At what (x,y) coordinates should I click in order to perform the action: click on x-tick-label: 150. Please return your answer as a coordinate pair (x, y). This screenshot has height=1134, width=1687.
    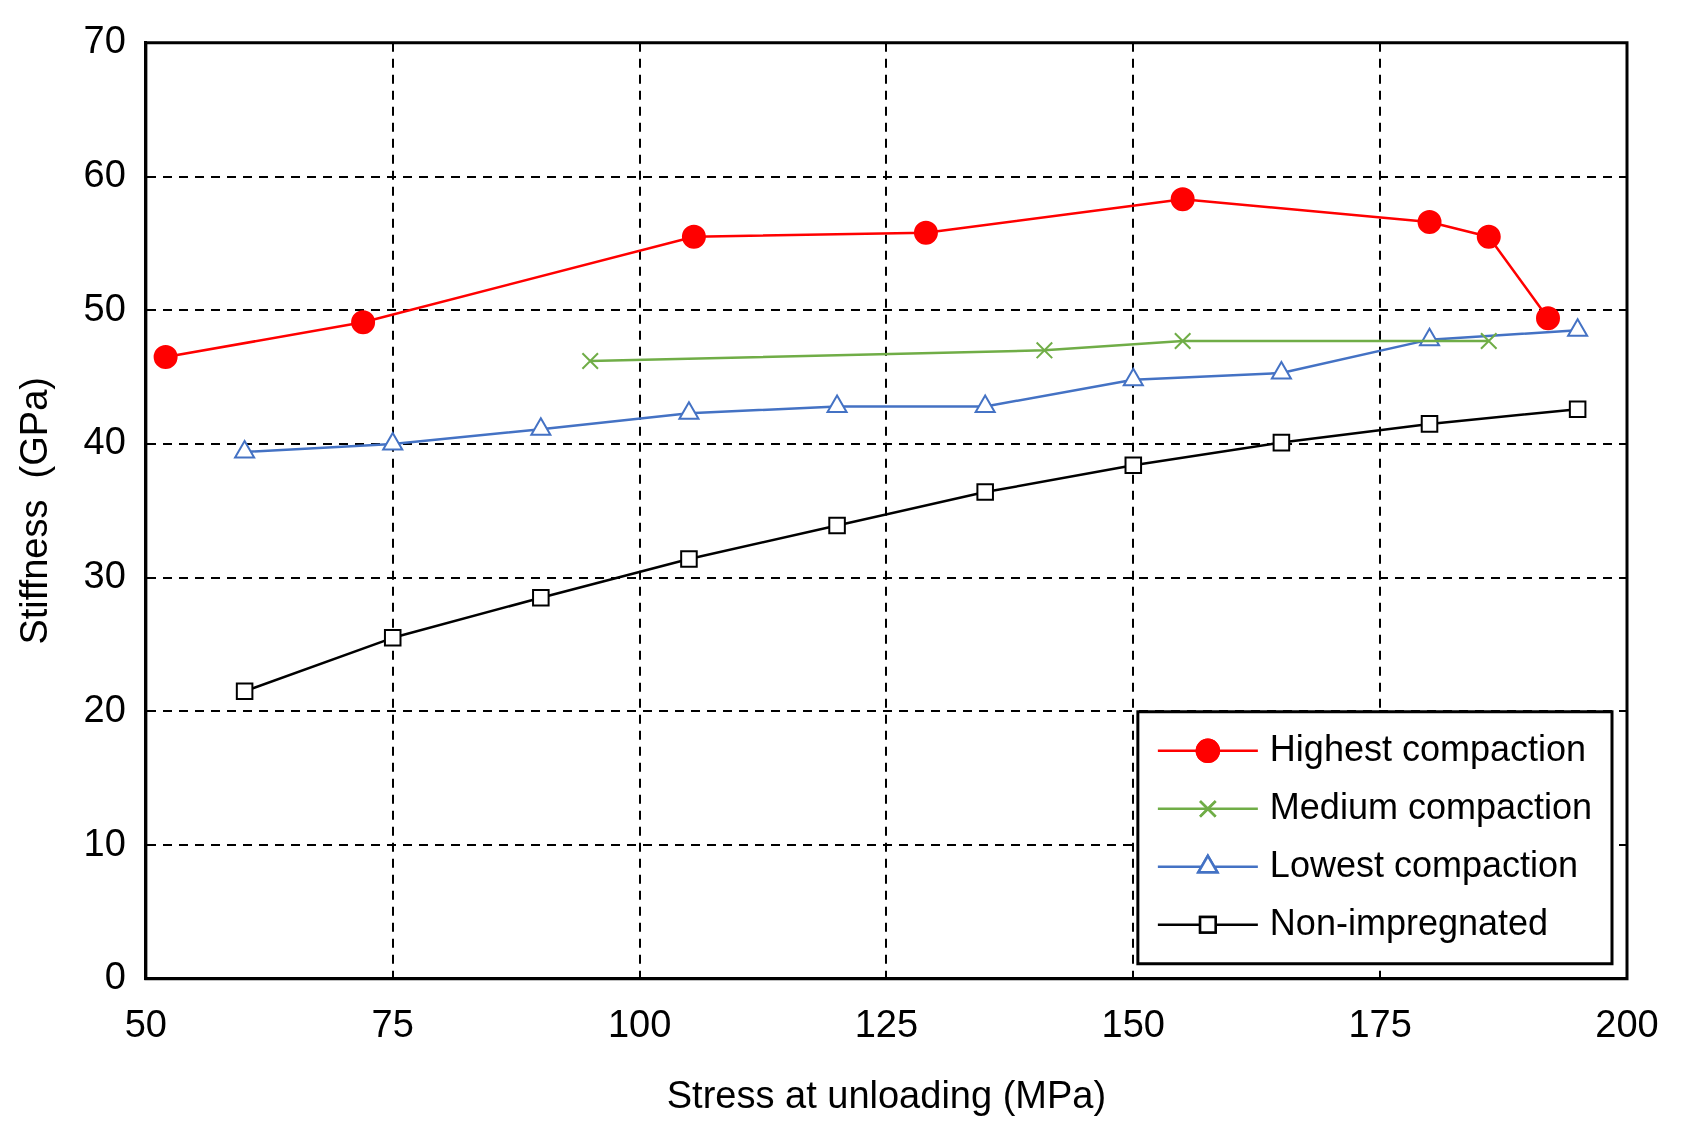
    Looking at the image, I should click on (1133, 1024).